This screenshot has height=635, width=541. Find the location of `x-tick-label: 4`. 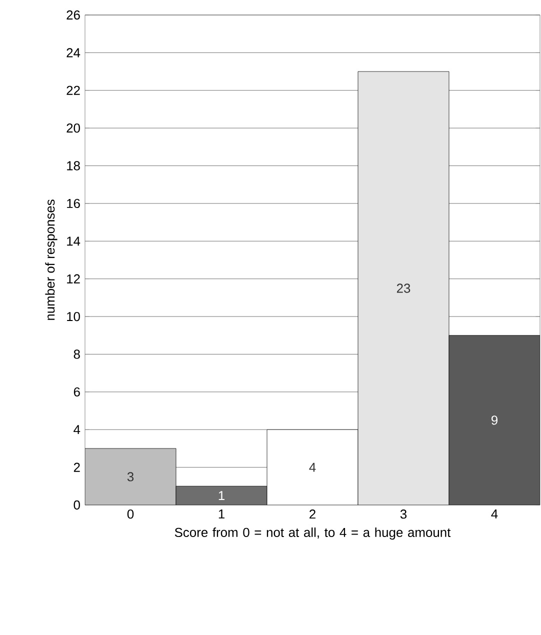

x-tick-label: 4 is located at coordinates (494, 514).